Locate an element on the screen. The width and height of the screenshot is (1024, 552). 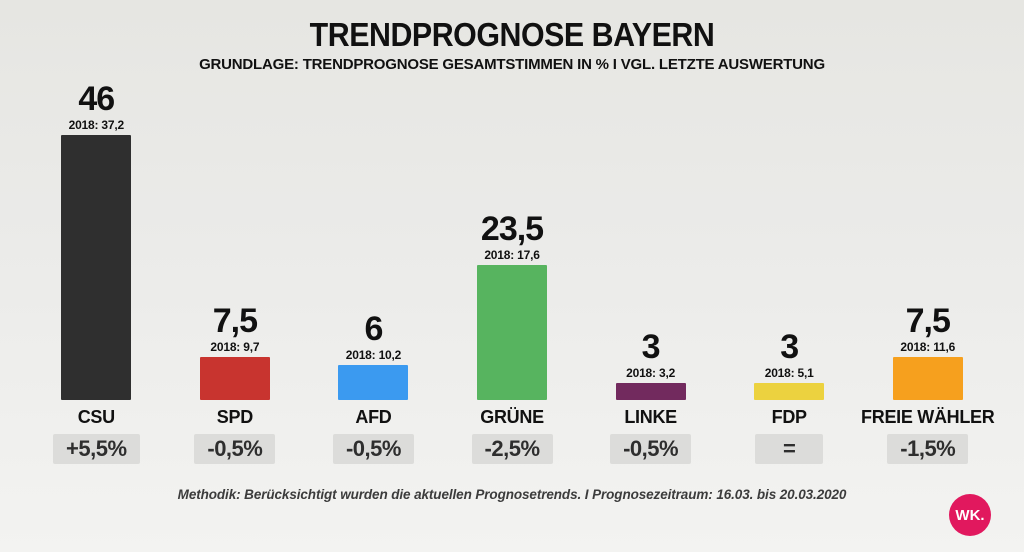
change-badge: +5,5% is located at coordinates (96, 449).